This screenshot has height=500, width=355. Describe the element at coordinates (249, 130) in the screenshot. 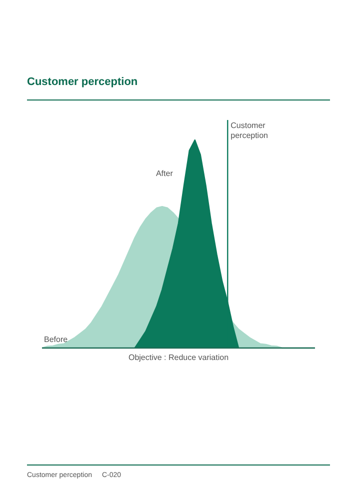

I see `annotation: Customer perception` at that location.